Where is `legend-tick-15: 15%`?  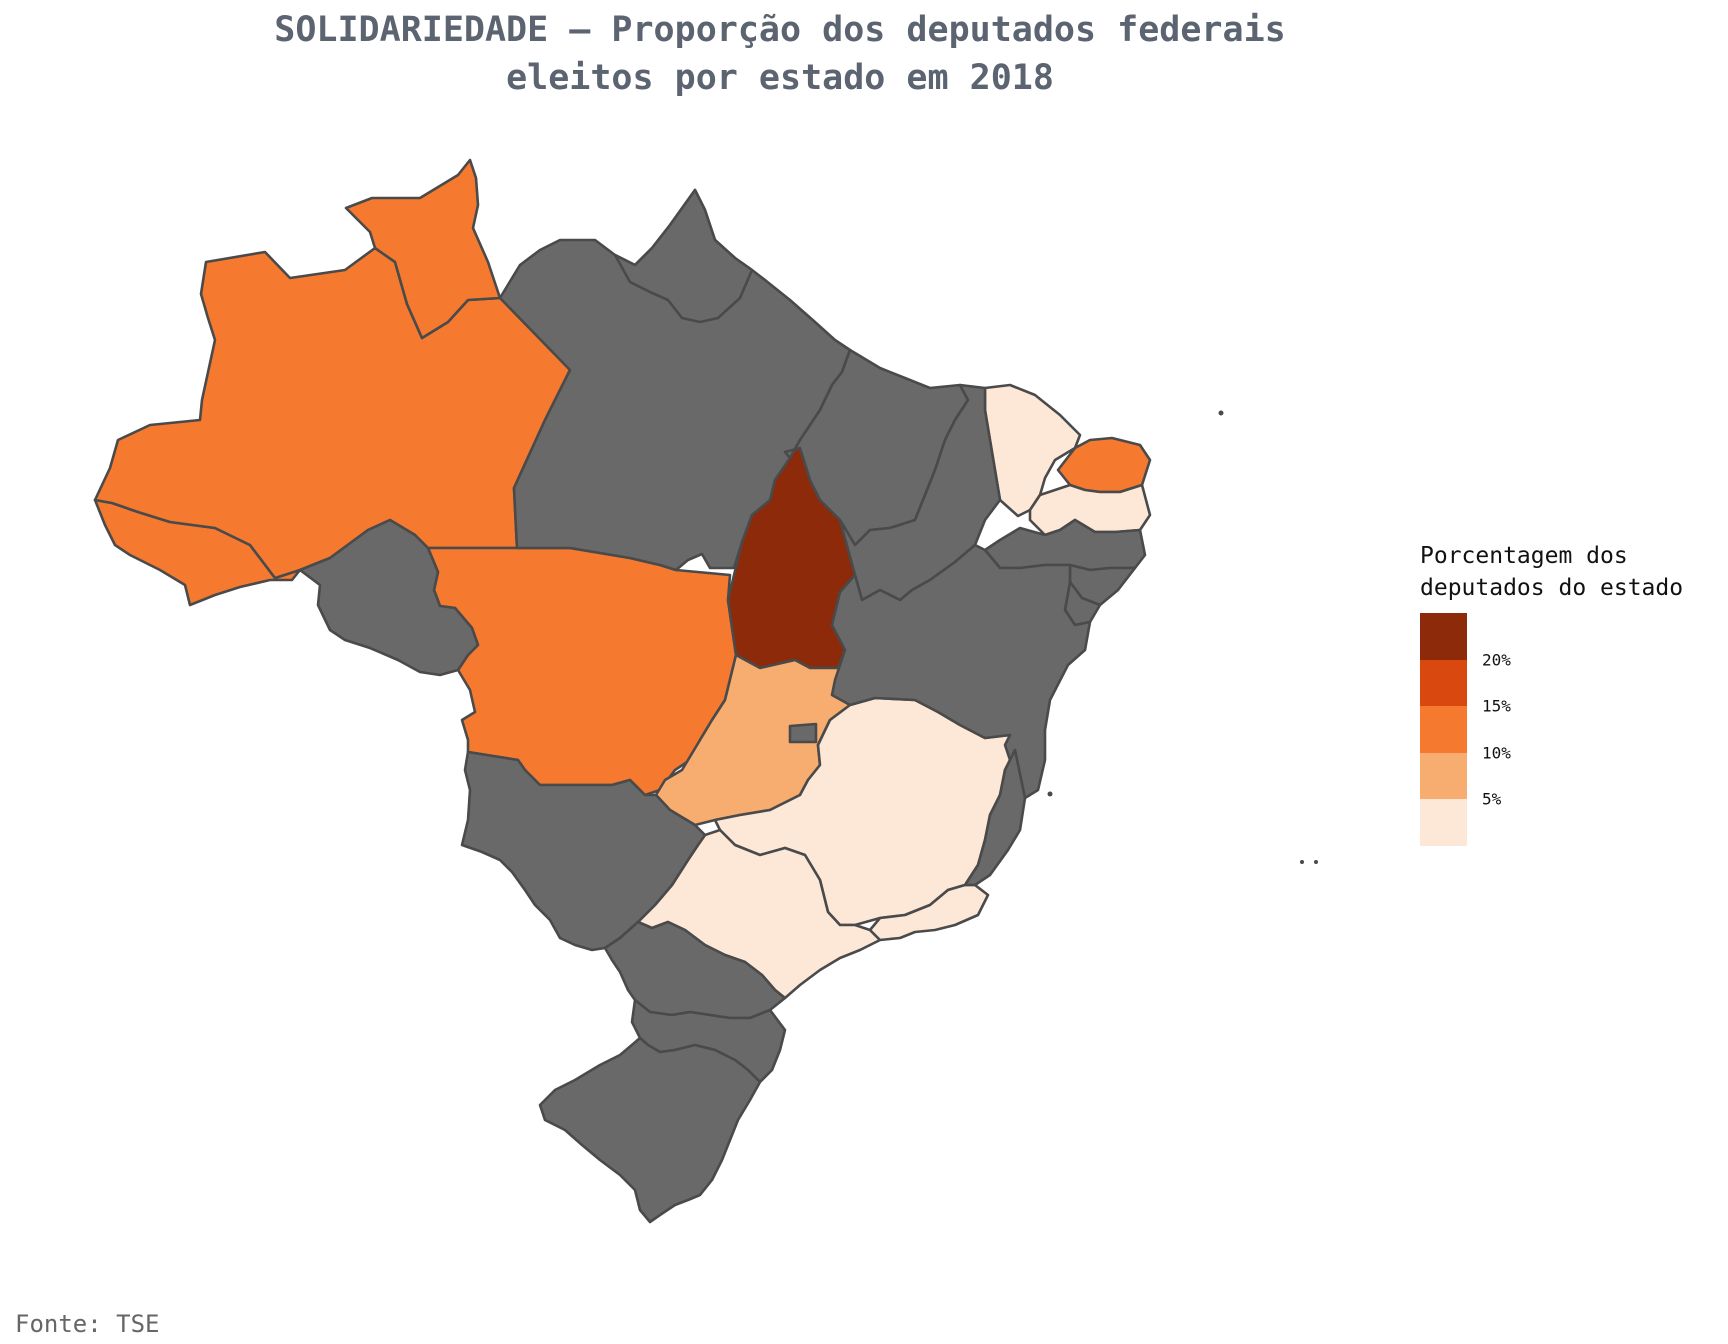
legend-tick-15: 15% is located at coordinates (1496, 706).